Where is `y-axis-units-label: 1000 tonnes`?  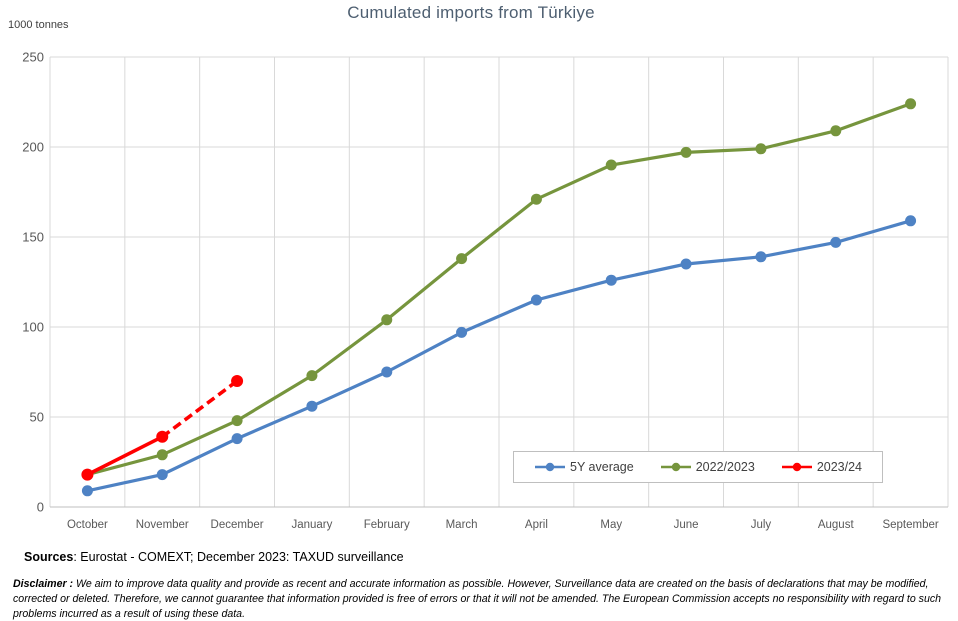
y-axis-units-label: 1000 tonnes is located at coordinates (38, 25).